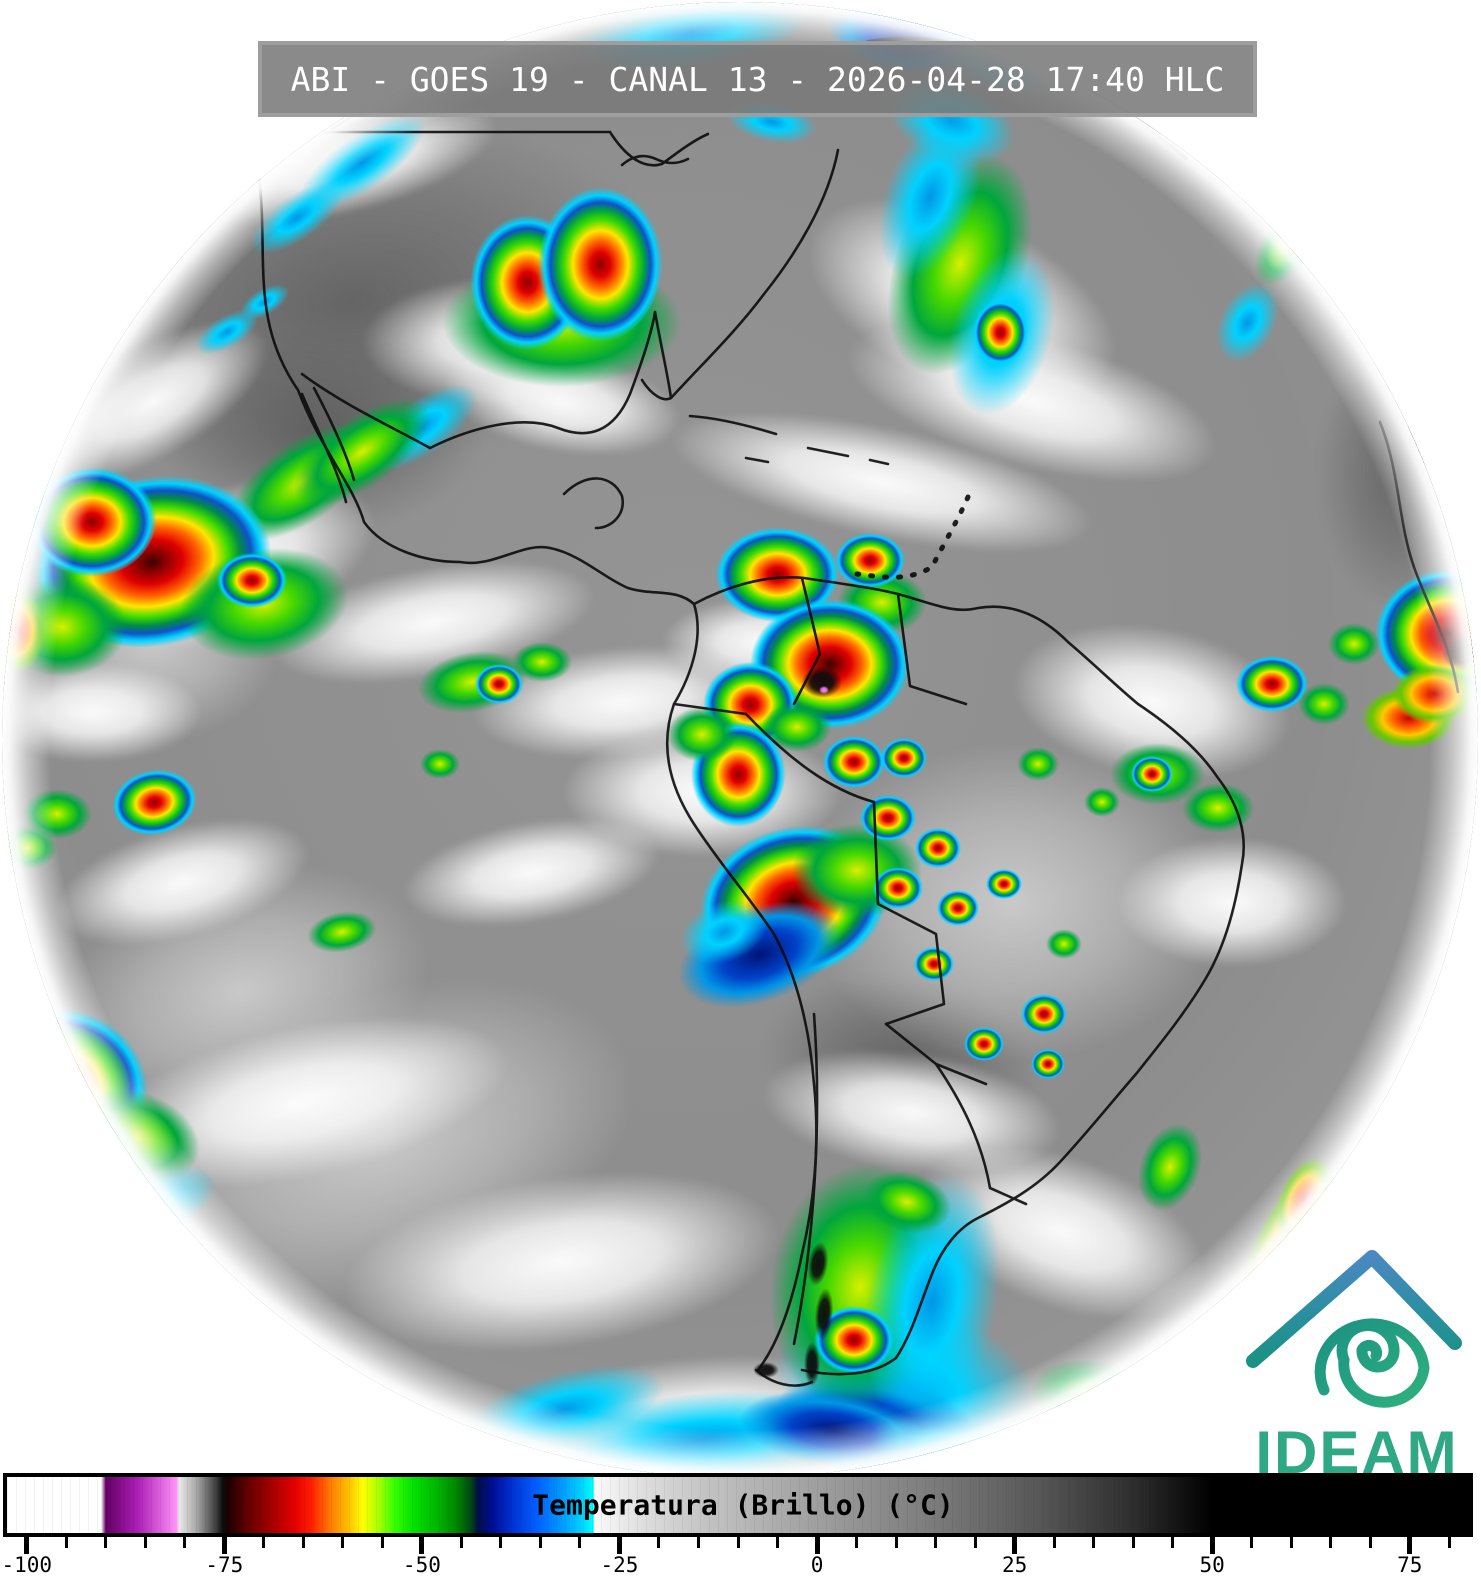 The height and width of the screenshot is (1577, 1481). Describe the element at coordinates (810, 758) in the screenshot. I see `border-peru-brazil` at that location.